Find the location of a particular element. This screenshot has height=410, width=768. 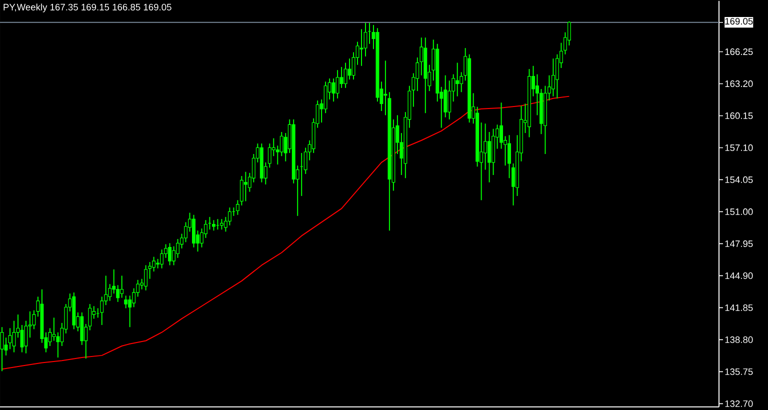

y-tick-label: 160.15 is located at coordinates (739, 116).